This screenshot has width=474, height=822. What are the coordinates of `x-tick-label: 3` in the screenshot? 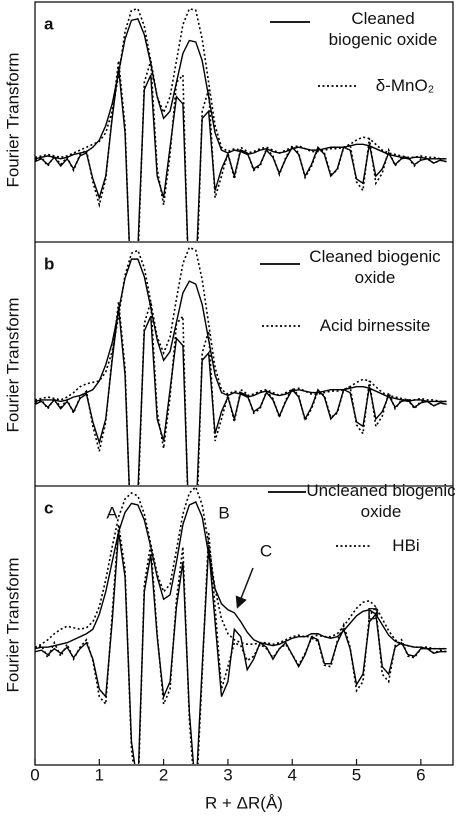 It's located at (227, 774).